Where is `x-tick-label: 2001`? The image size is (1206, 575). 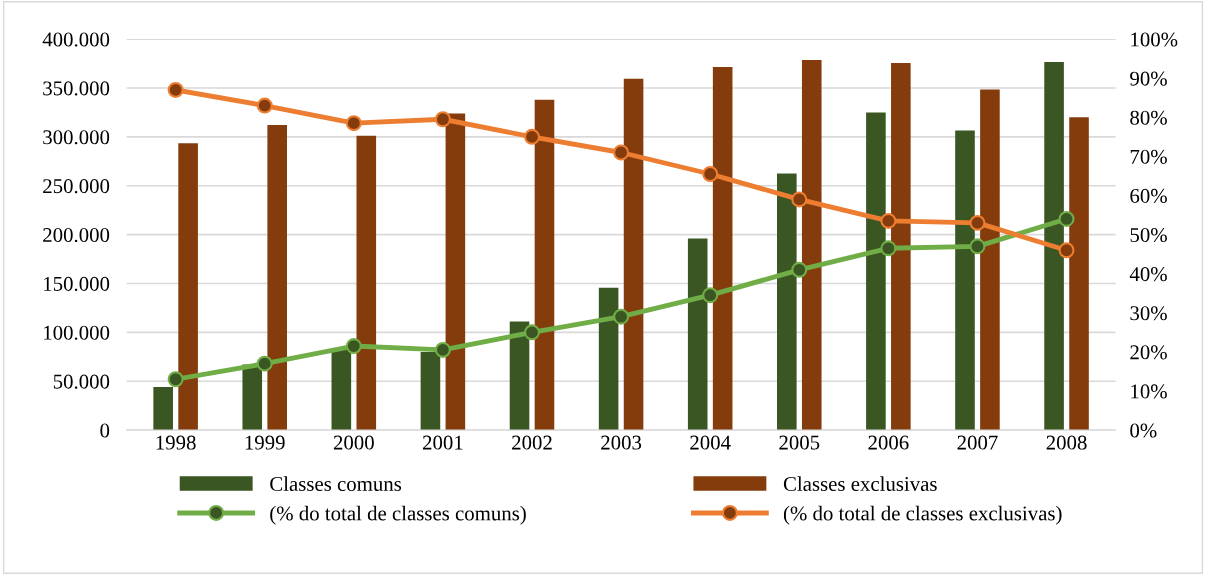
x-tick-label: 2001 is located at coordinates (442, 442).